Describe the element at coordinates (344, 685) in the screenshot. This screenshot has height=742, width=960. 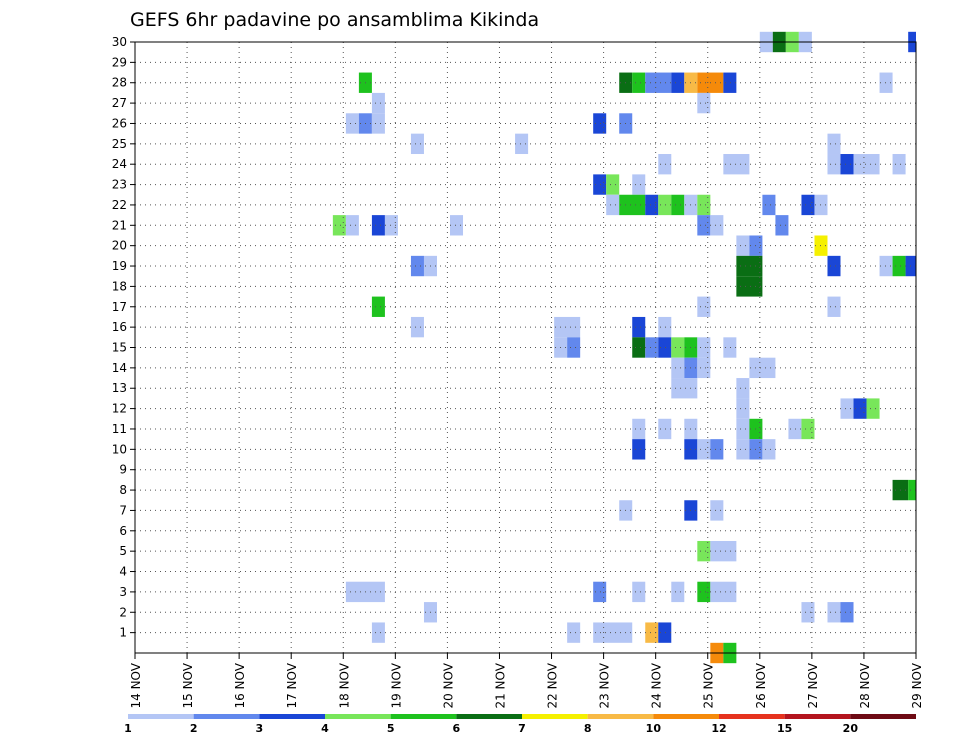
I see `x-tick-label: 18 NOV` at that location.